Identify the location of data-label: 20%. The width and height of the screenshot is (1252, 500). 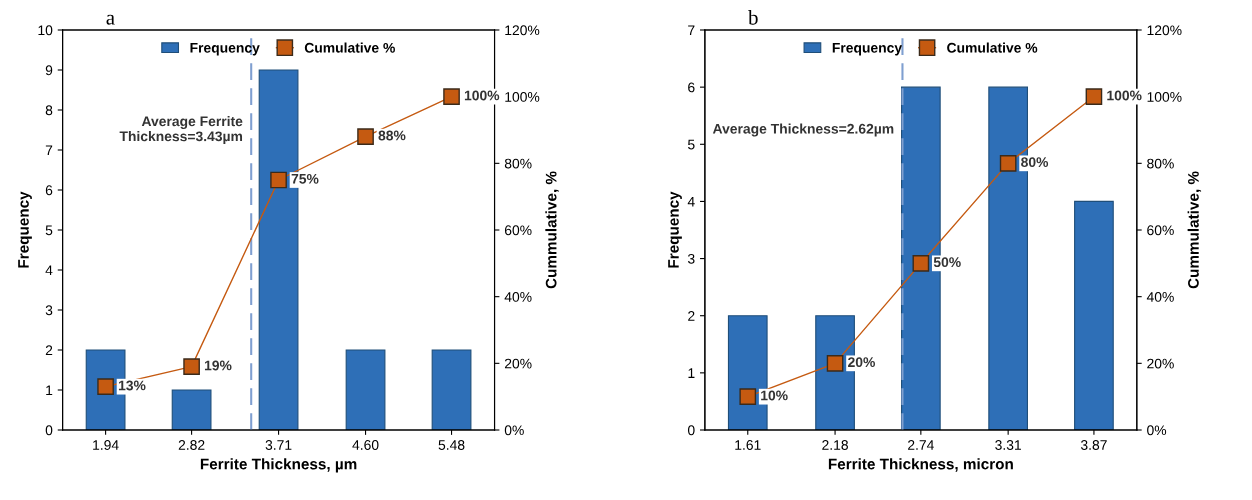
(861, 362).